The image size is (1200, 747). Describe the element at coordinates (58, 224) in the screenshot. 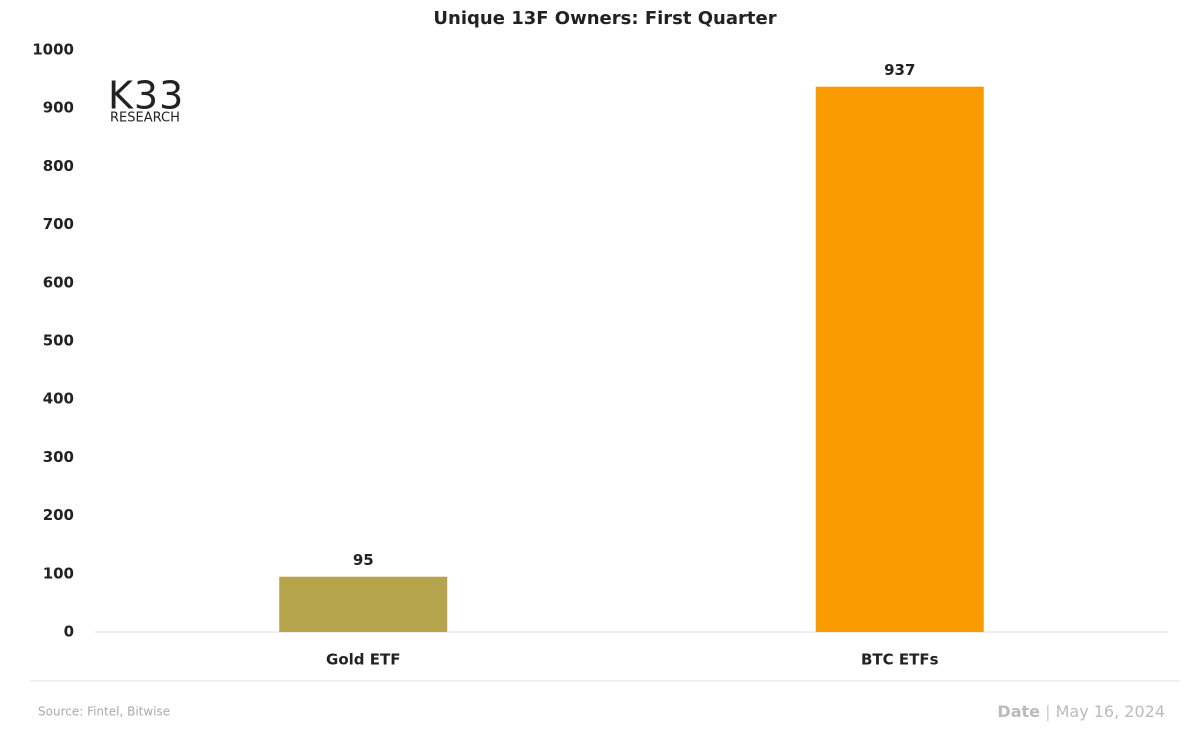

I see `y-tick-label: 700` at that location.